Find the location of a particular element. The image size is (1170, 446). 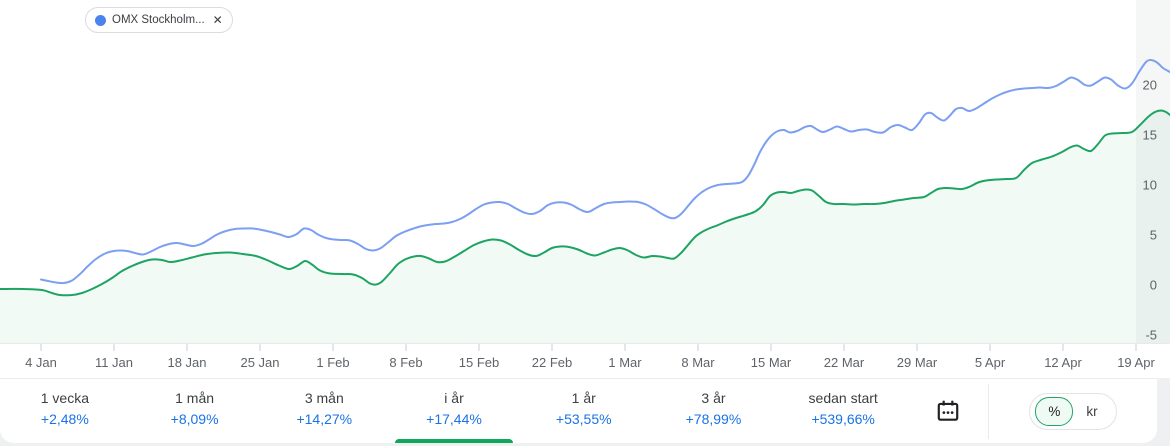

y-axis-label: 10 is located at coordinates (1150, 185).